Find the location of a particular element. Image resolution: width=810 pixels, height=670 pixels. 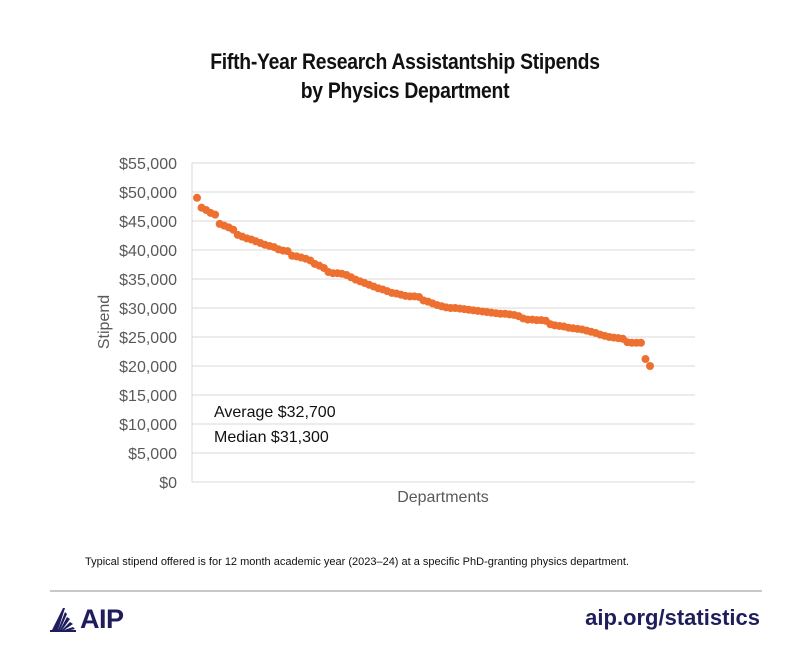

divider is located at coordinates (406, 591).